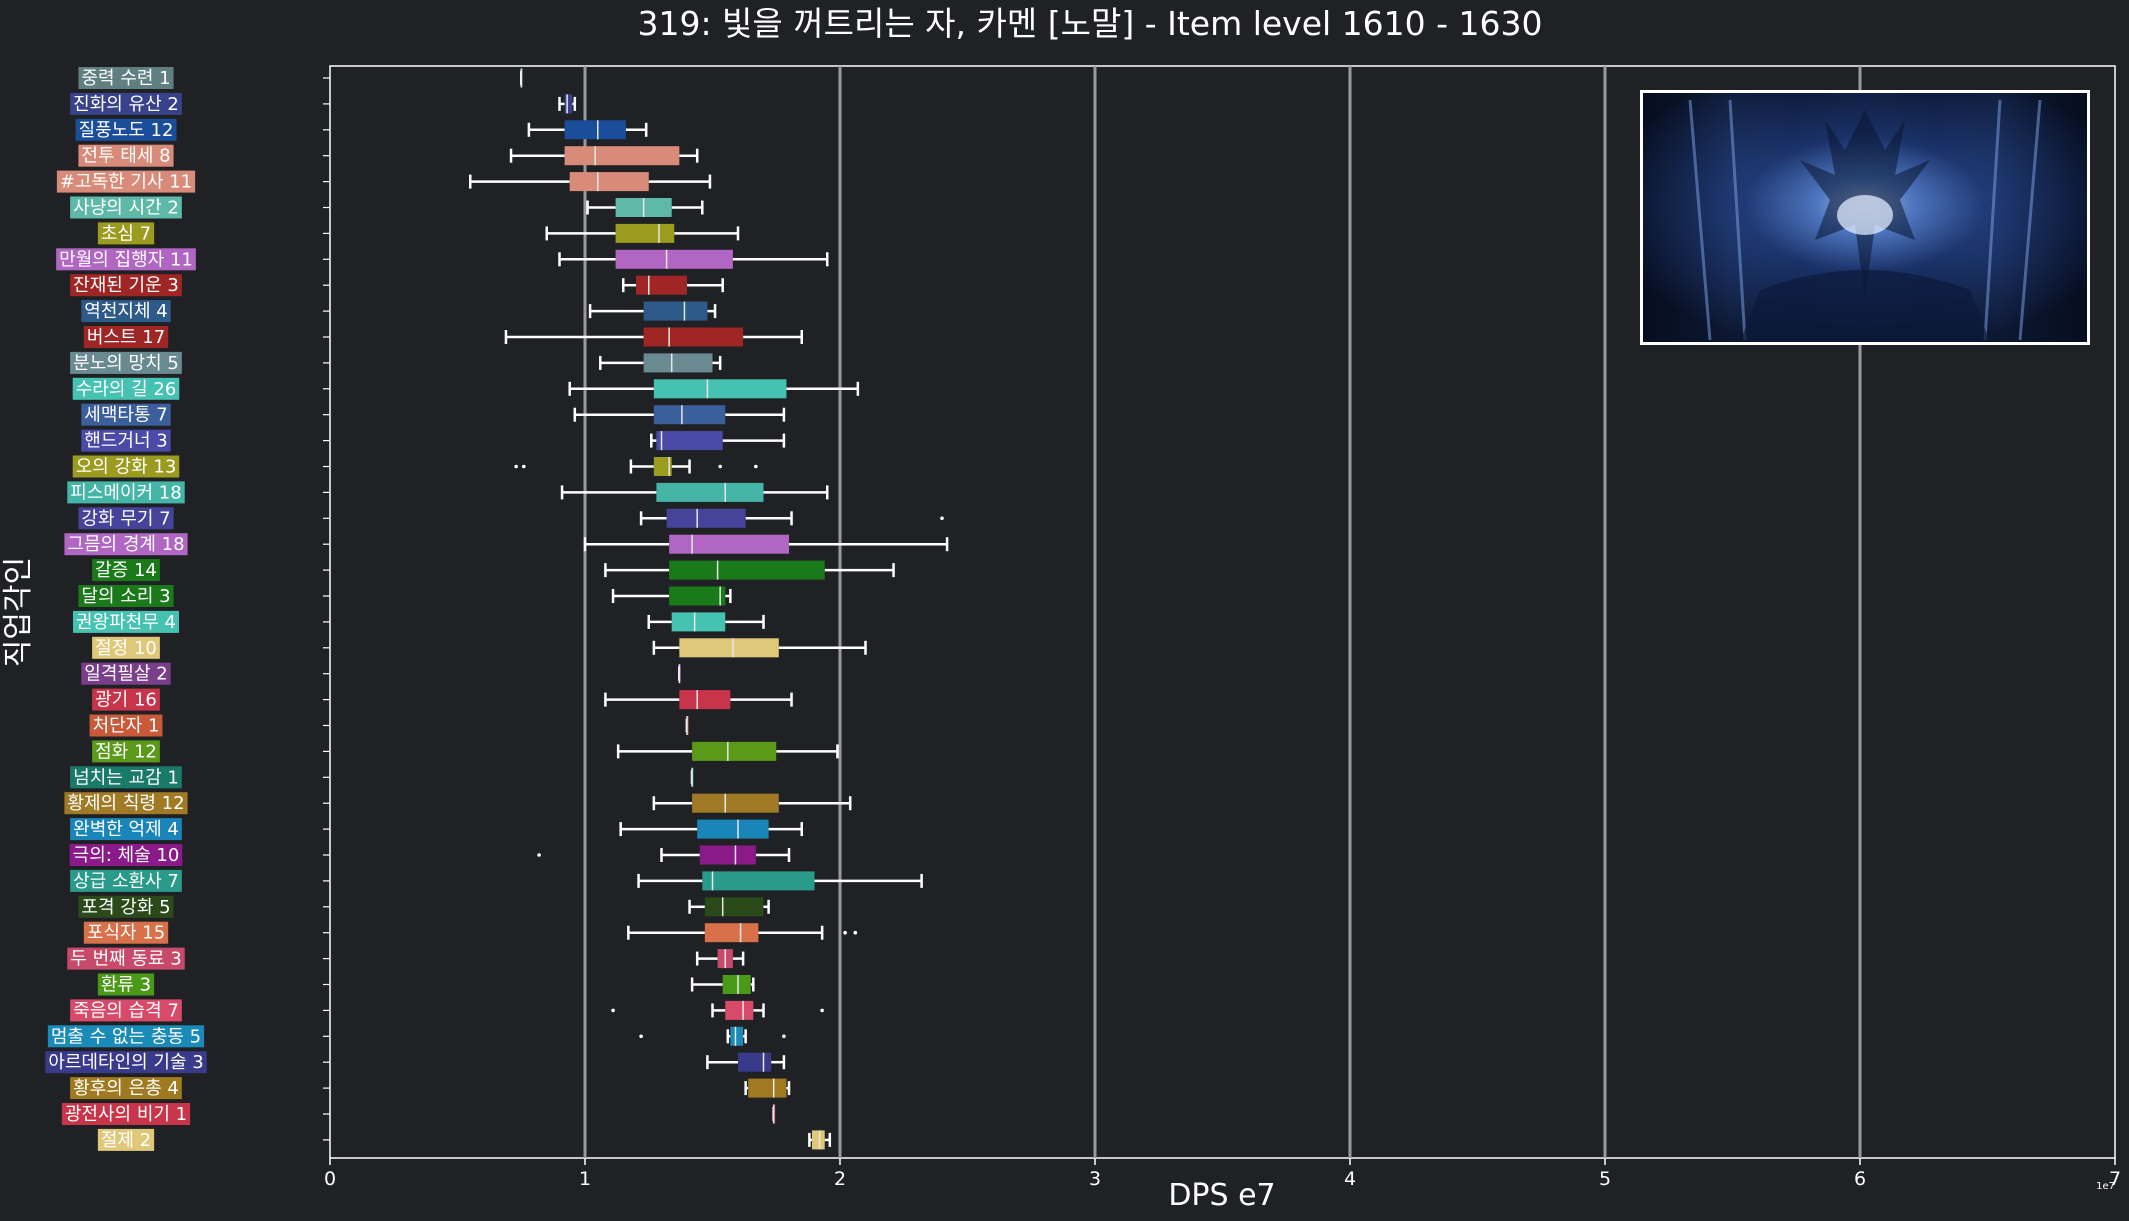 The width and height of the screenshot is (2129, 1221). Describe the element at coordinates (126, 984) in the screenshot. I see `y-category-label: 환류 3` at that location.